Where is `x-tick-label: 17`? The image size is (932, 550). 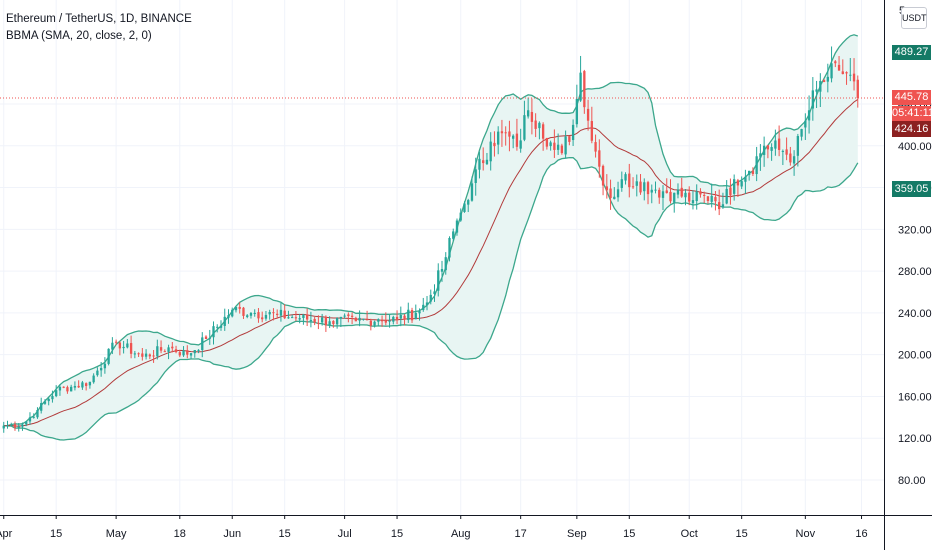
x-tick-label: 17 is located at coordinates (521, 534).